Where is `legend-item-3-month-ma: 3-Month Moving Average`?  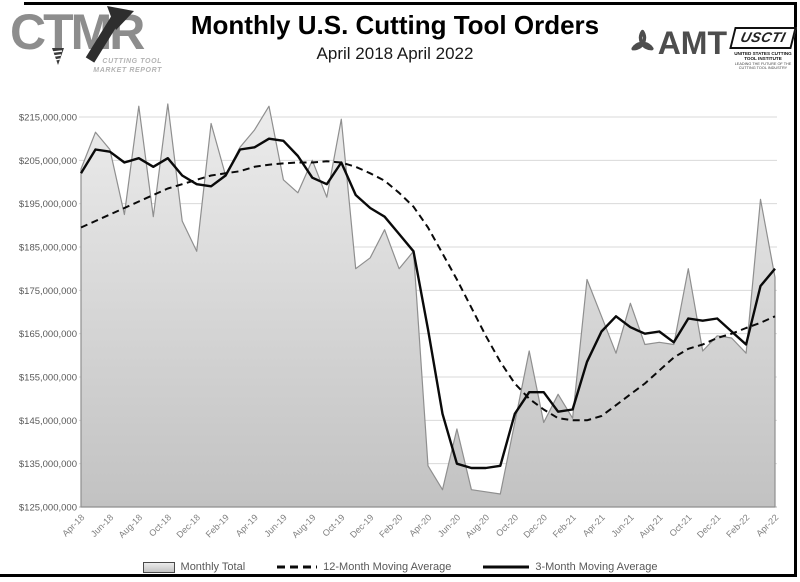
legend-item-3-month-ma: 3-Month Moving Average is located at coordinates (570, 567).